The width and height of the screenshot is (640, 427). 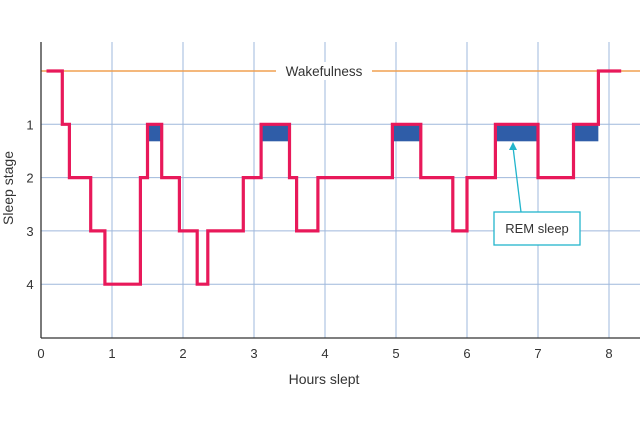 I want to click on x-tick-label: 1, so click(x=111, y=353).